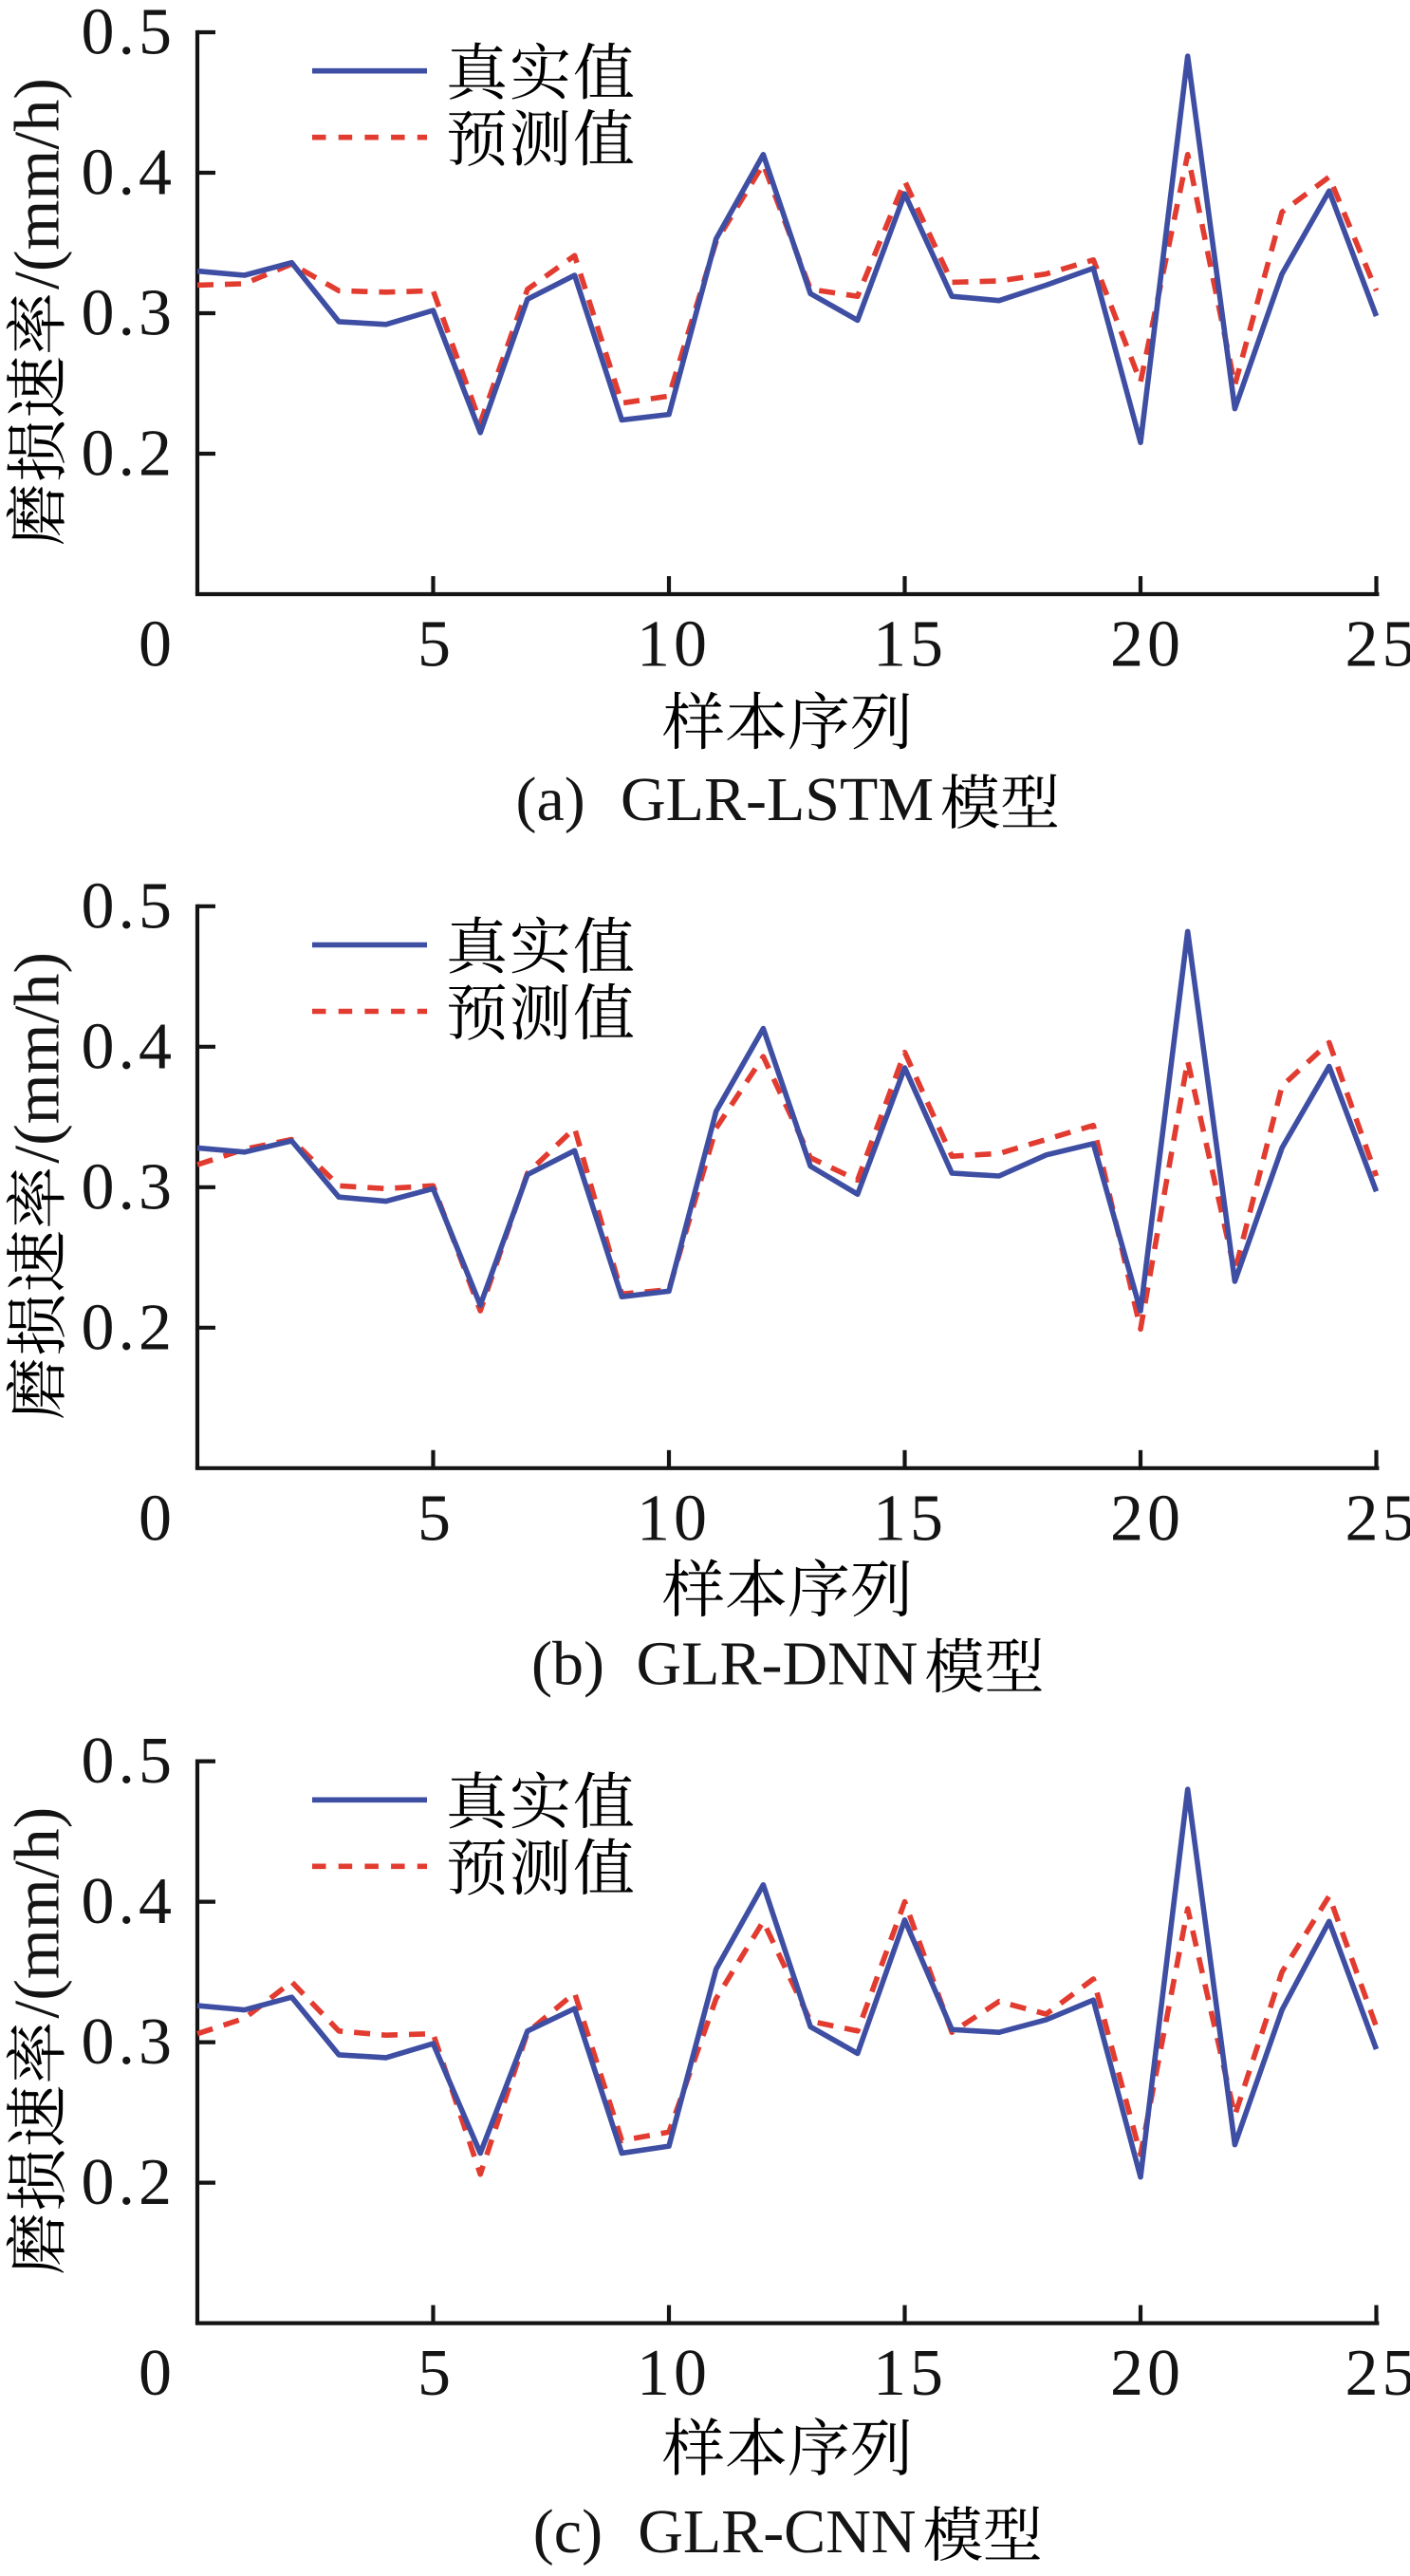 Image resolution: width=1410 pixels, height=2576 pixels. I want to click on svg-text: GLR-CNN, so click(777, 2532).